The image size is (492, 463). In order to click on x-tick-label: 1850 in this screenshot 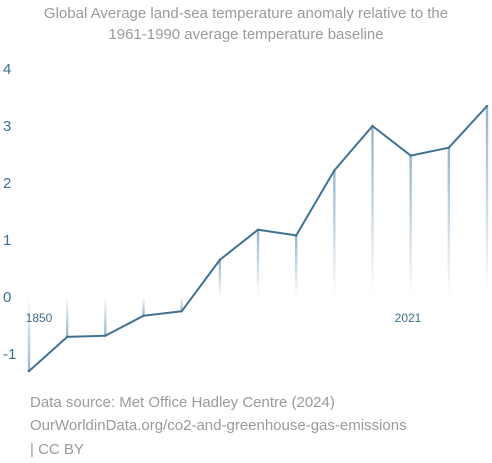, I will do `click(39, 318)`.